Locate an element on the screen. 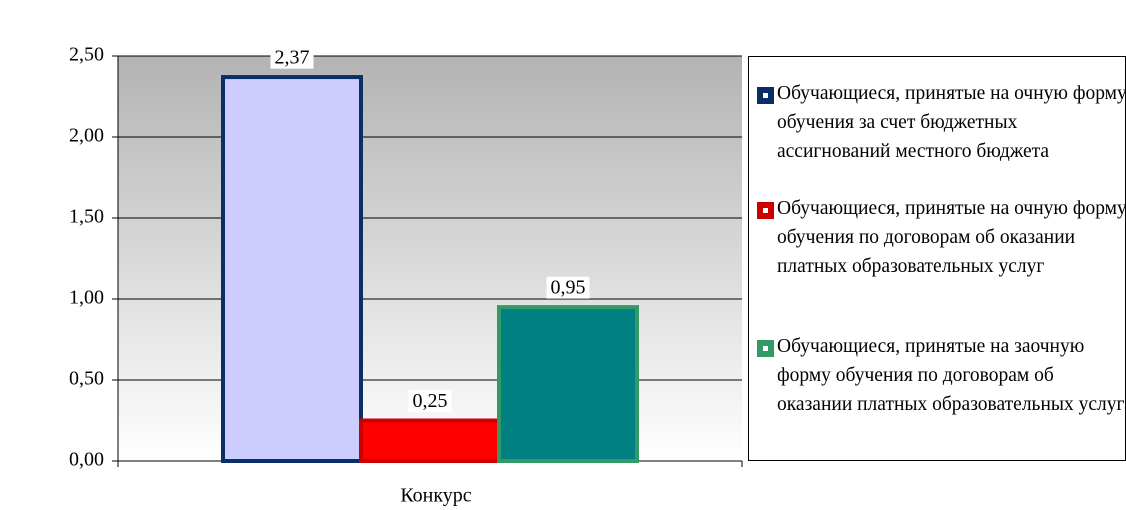 This screenshot has height=510, width=1126. data-label: 0,95 is located at coordinates (568, 288).